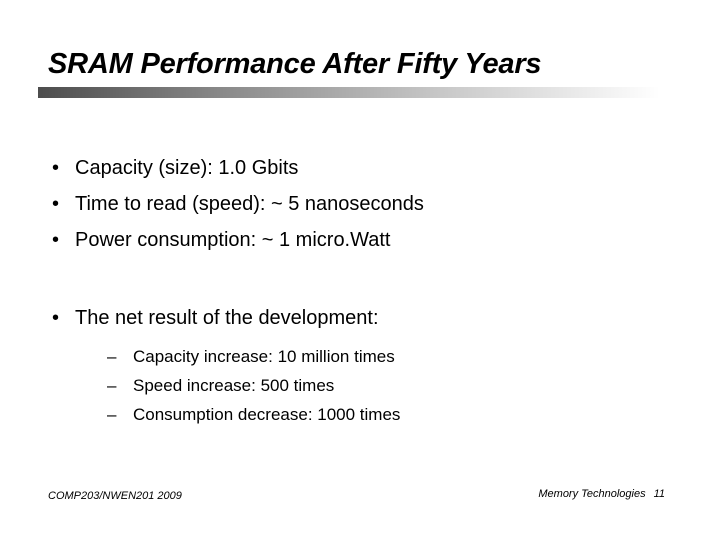  What do you see at coordinates (349, 92) in the screenshot?
I see `title-divider` at bounding box center [349, 92].